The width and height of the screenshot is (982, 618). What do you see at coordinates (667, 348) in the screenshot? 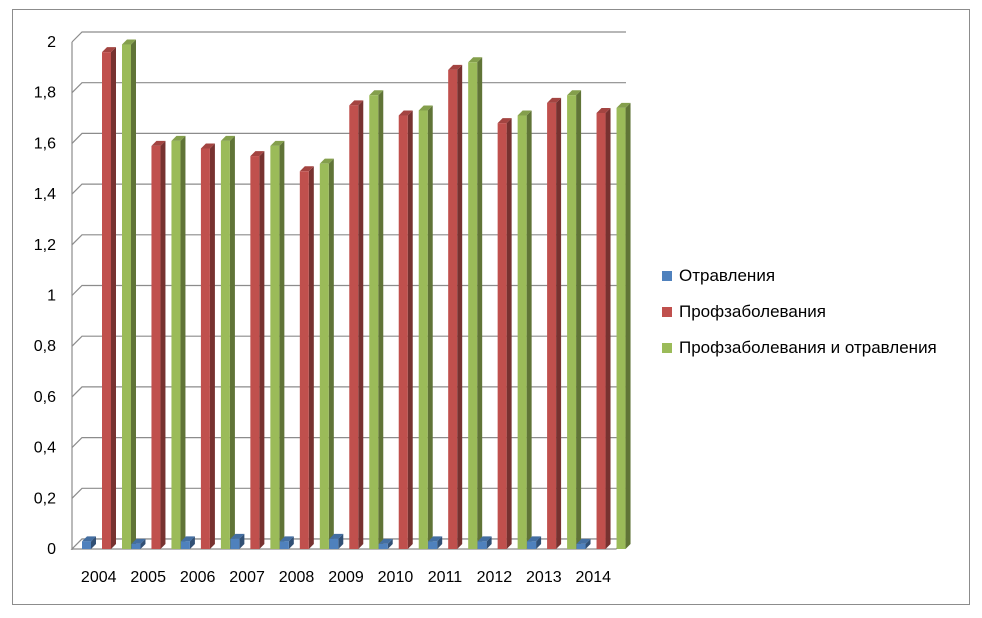
I see `legend-swatch-combined` at bounding box center [667, 348].